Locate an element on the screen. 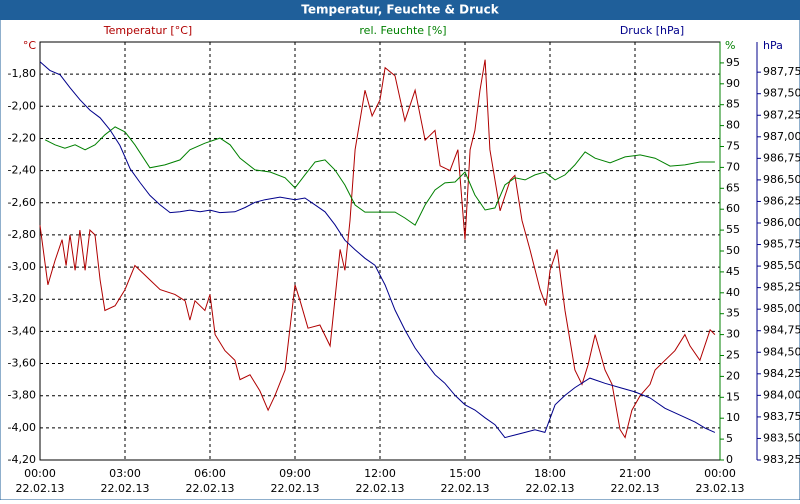 The height and width of the screenshot is (504, 800). y2-tick-label: 35 is located at coordinates (733, 313).